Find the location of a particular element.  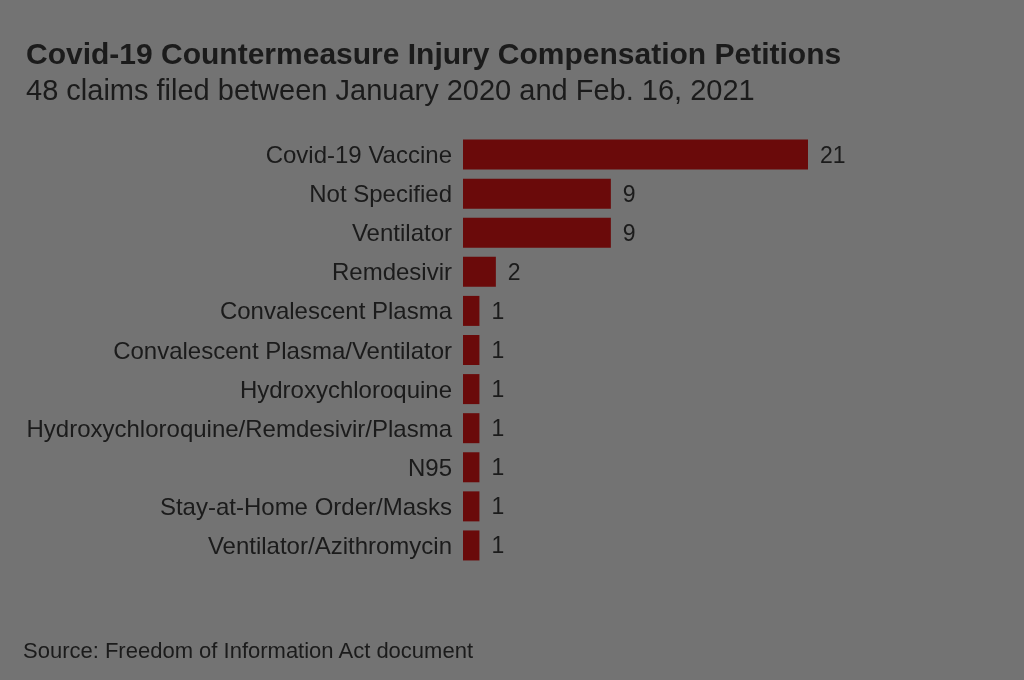

y-tick-label: Convalescent Plasma is located at coordinates (336, 311).